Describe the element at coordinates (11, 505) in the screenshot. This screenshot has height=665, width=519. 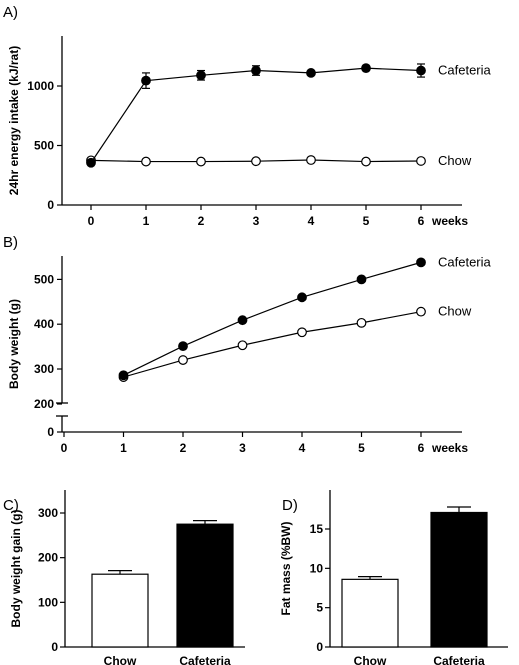
I see `panel-label: C)` at that location.